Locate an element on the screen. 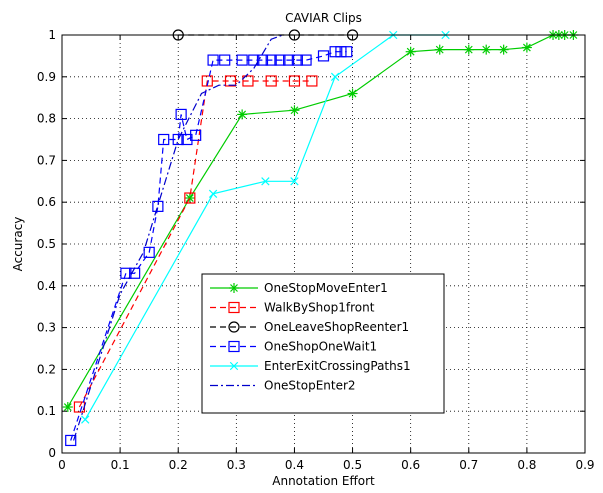 This screenshot has width=603, height=493. x-tick-label: 0.2 is located at coordinates (178, 465).